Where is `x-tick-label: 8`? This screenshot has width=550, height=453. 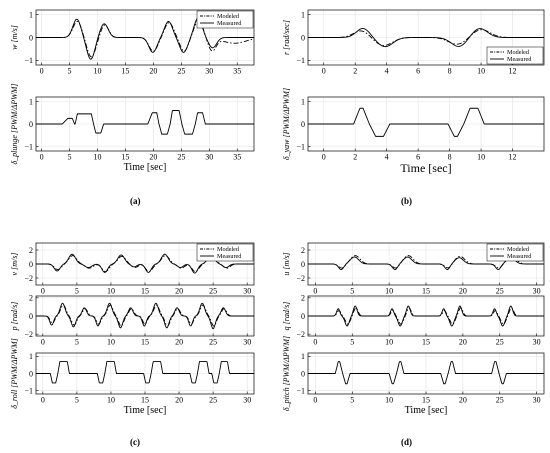 x-tick-label: 8 is located at coordinates (450, 157).